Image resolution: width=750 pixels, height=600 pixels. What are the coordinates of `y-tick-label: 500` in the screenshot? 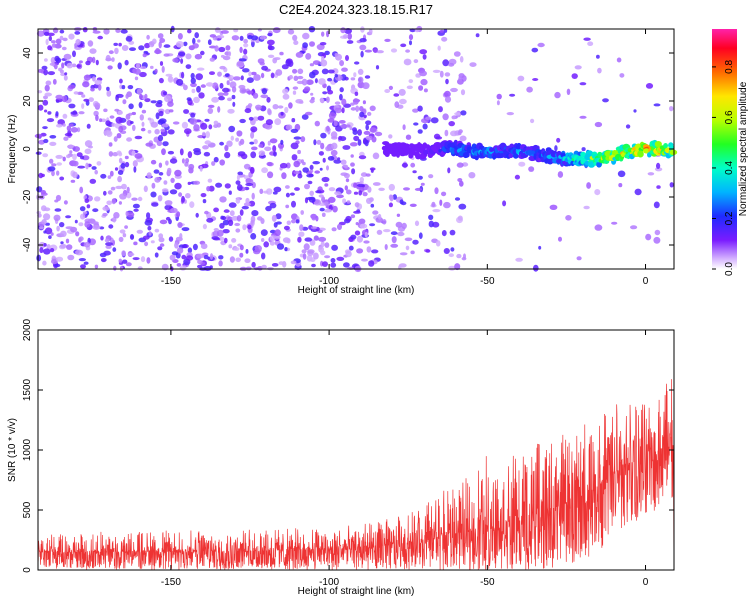 It's located at (27, 509).